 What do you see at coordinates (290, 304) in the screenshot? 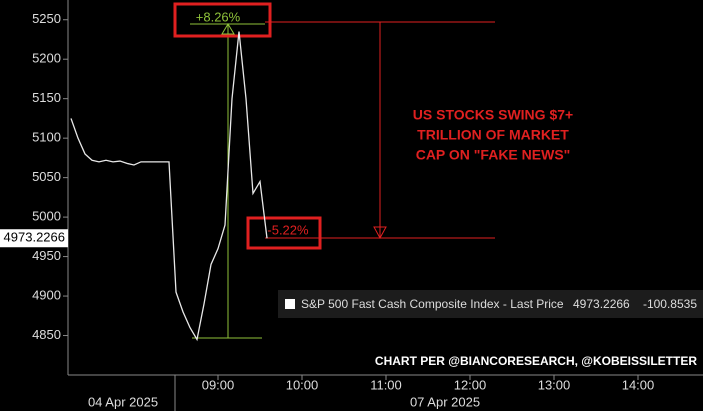
I see `legend-swatch` at bounding box center [290, 304].